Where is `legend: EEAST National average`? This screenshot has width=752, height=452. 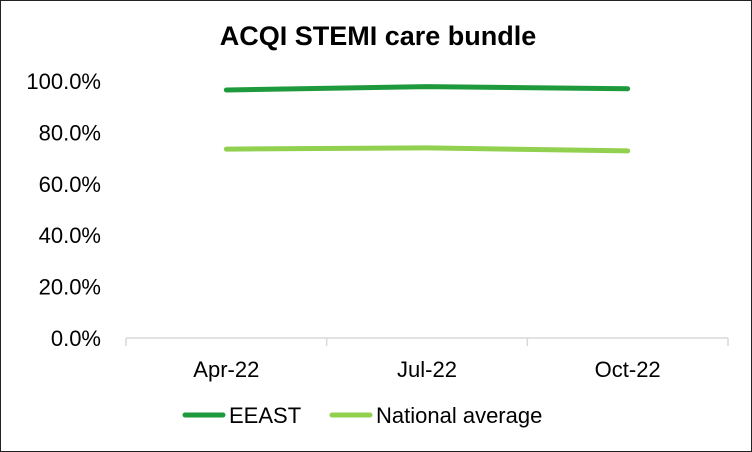 legend: EEAST National average is located at coordinates (362, 415).